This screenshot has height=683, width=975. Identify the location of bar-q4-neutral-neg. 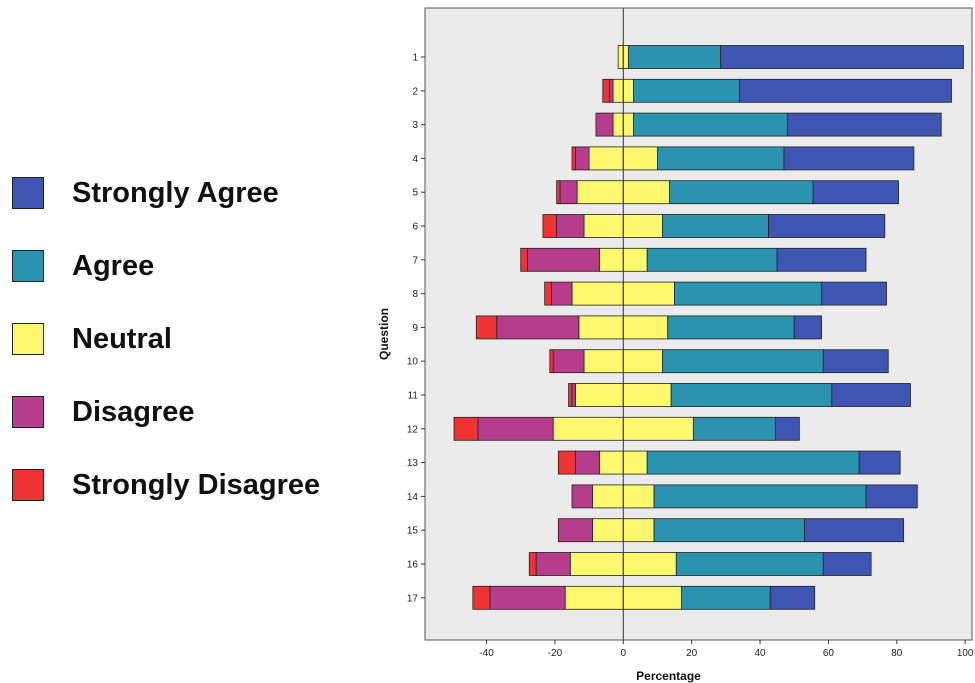
(606, 158).